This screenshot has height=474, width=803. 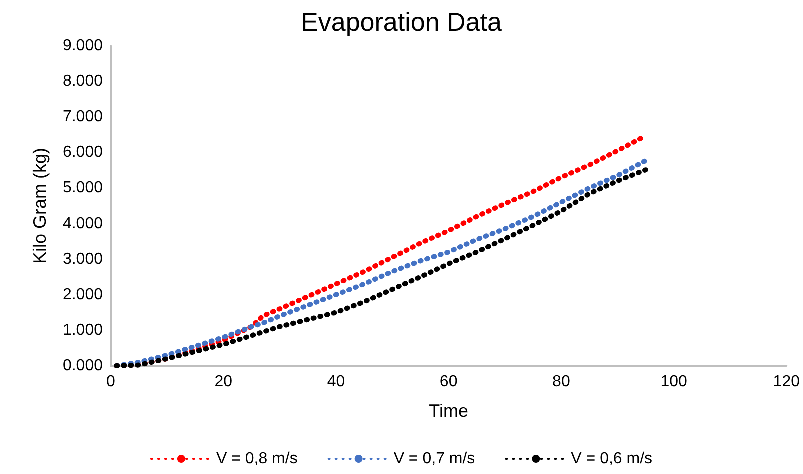 What do you see at coordinates (40, 206) in the screenshot?
I see `y-axis-title: Kilo Gram (kg)` at bounding box center [40, 206].